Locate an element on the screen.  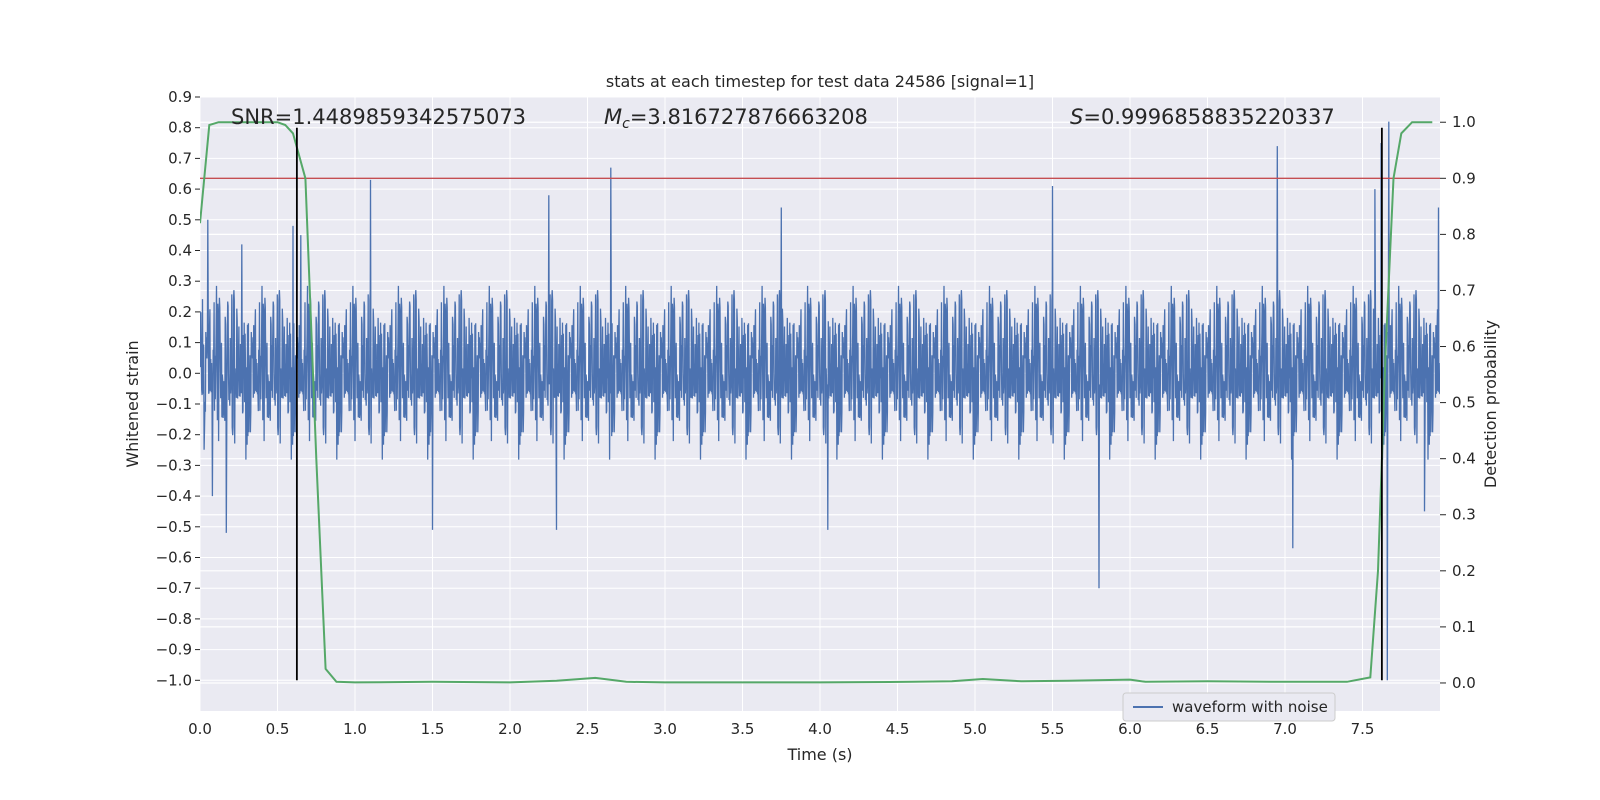
y2-tick-label: 0.7 is located at coordinates (1464, 290).